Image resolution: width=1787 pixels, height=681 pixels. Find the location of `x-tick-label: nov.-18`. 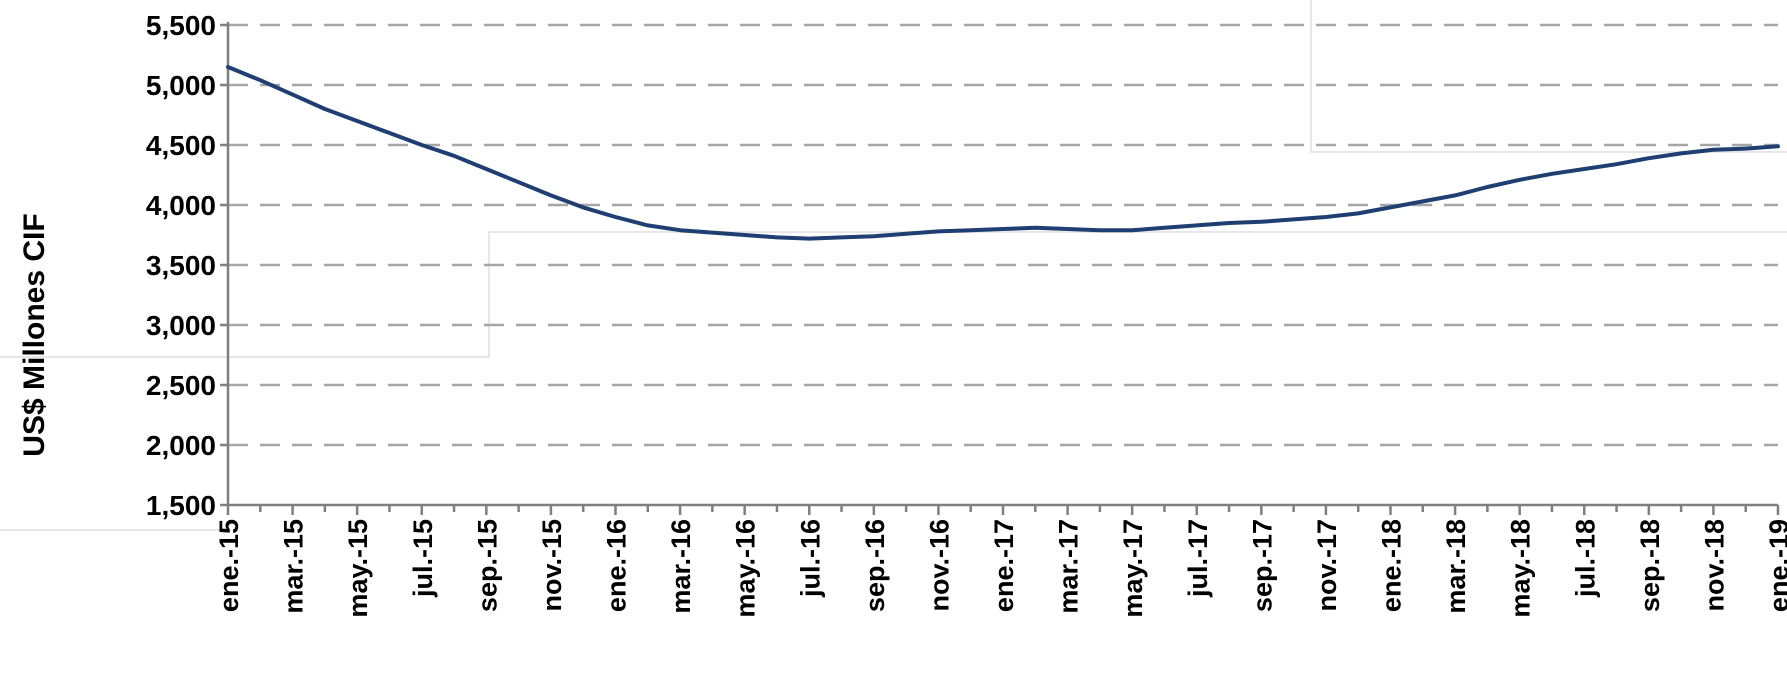

x-tick-label: nov.-18 is located at coordinates (1714, 565).